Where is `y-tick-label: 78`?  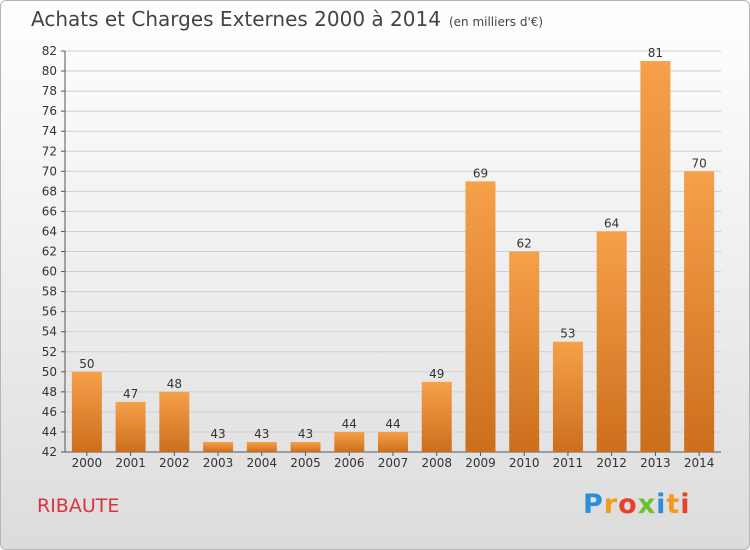
y-tick-label: 78 is located at coordinates (49, 91).